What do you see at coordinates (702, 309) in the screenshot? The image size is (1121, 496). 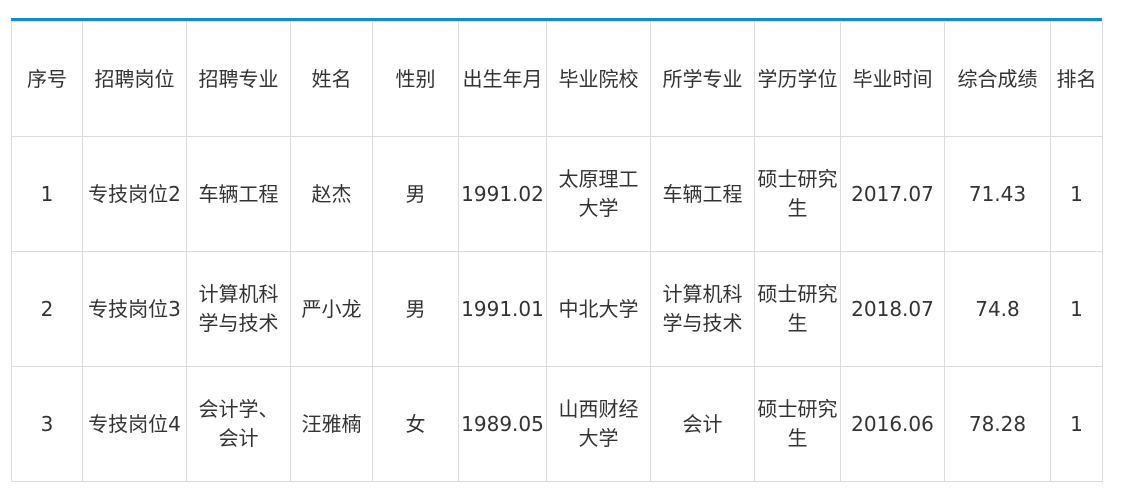 I see `cell-studied-major: 计算机科学与技术` at bounding box center [702, 309].